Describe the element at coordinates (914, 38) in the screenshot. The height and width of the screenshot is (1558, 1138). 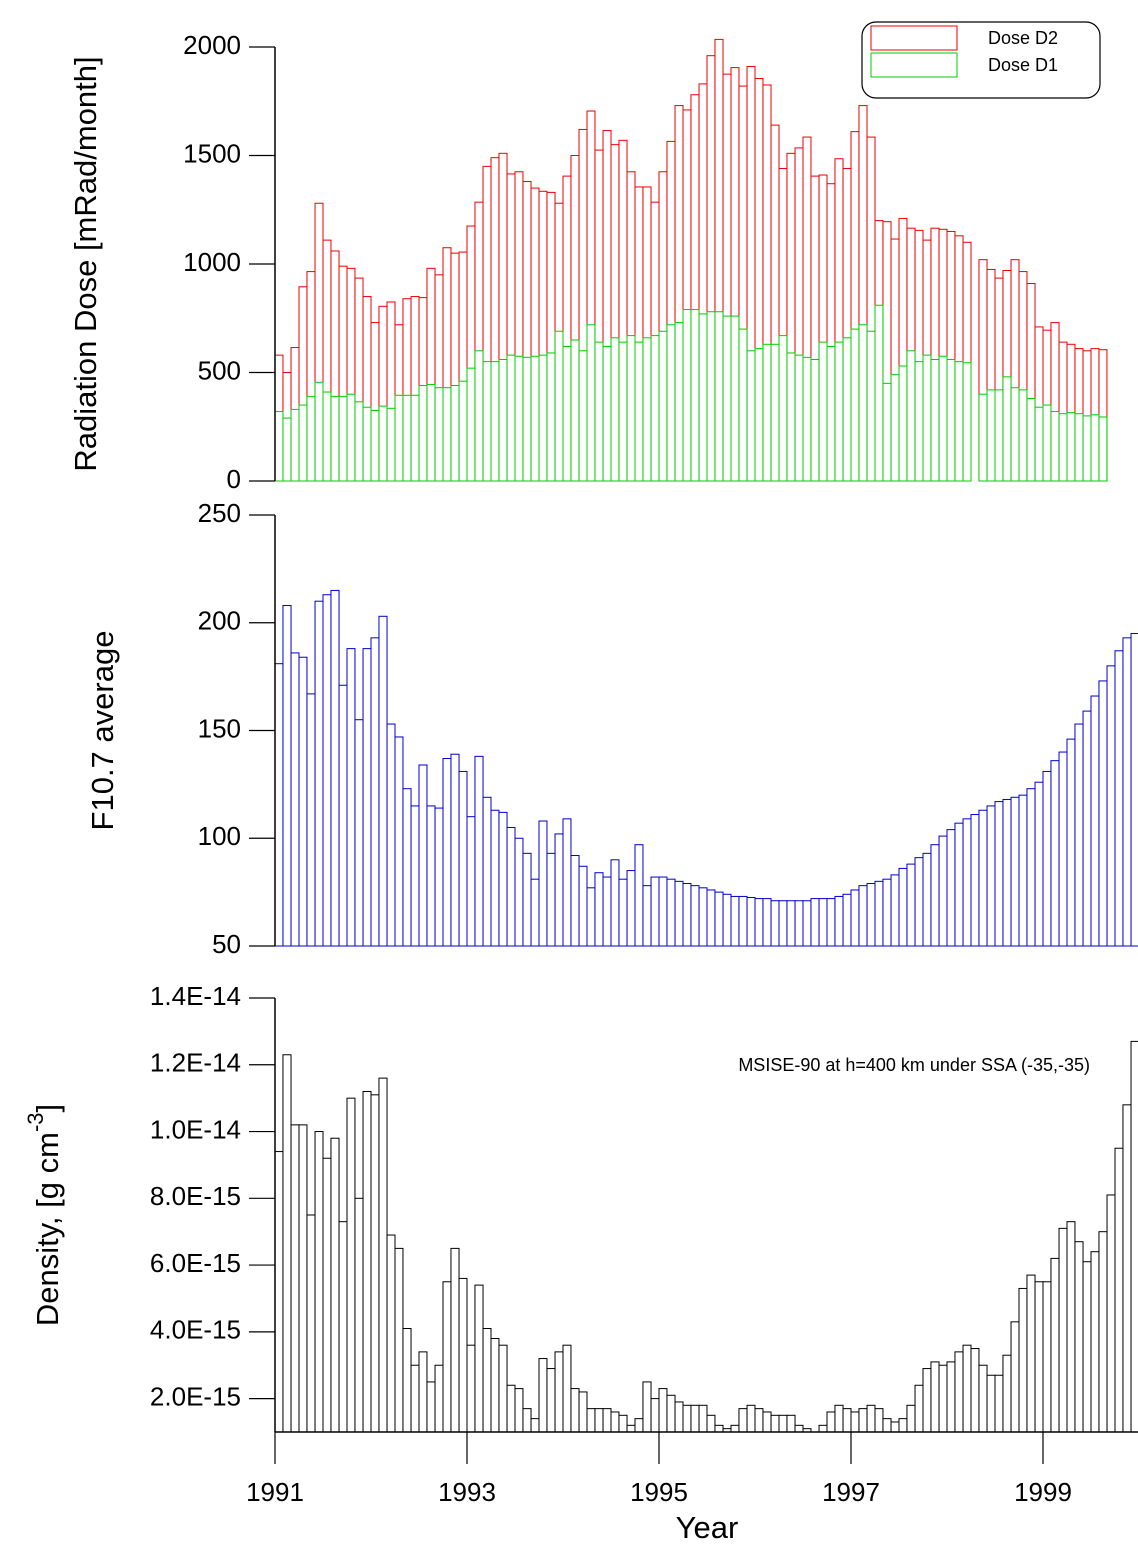
I see `legend-swatch` at that location.